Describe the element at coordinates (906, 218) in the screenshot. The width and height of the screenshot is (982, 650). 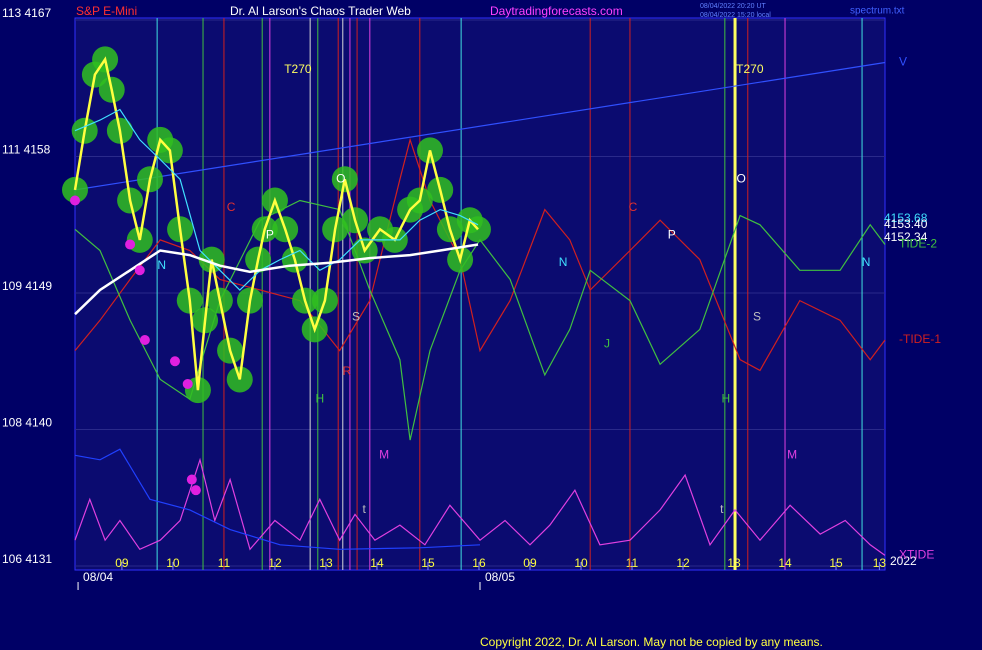
I see `price-label: 4153.68` at that location.